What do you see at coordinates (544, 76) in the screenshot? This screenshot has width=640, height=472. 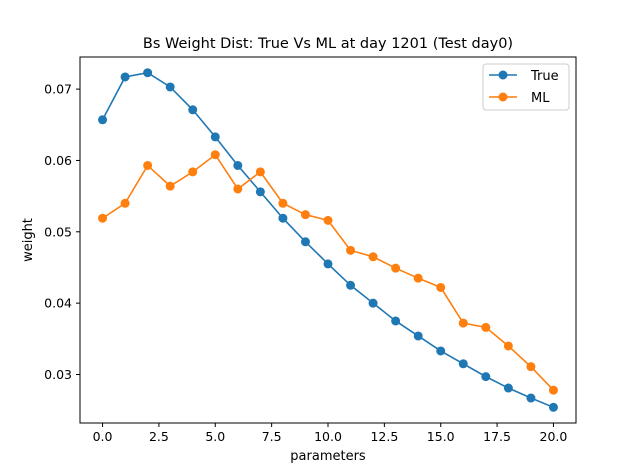 I see `legend-label-true: True` at bounding box center [544, 76].